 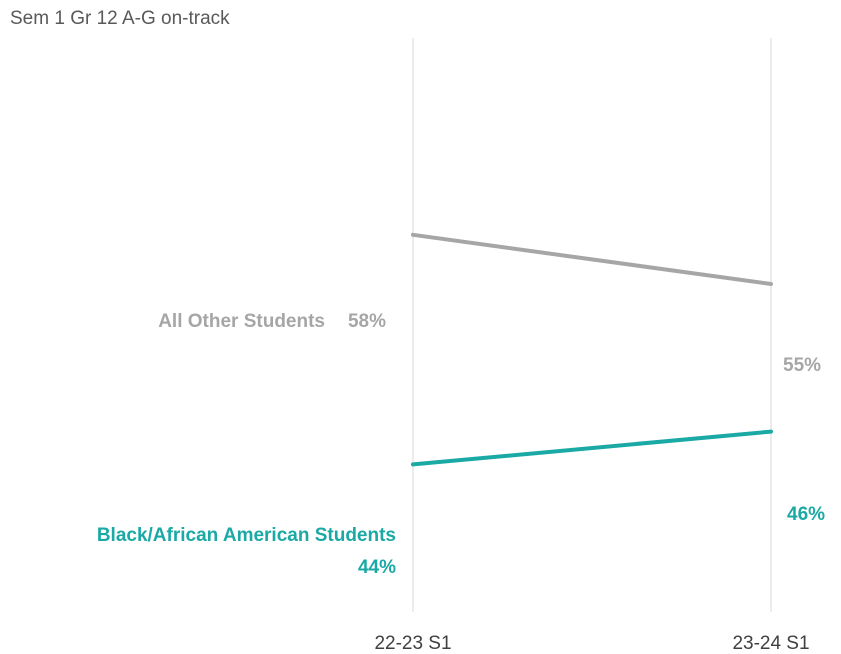 I want to click on x-tick-label-0: 22-23 S1, so click(x=412, y=643).